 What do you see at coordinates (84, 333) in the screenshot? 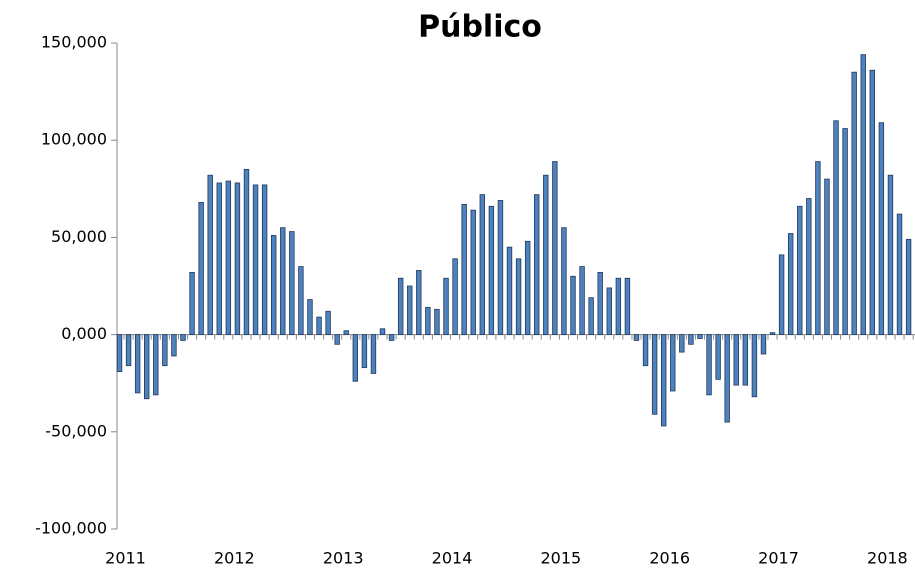
I see `y-tick-label: 0,000` at bounding box center [84, 333].